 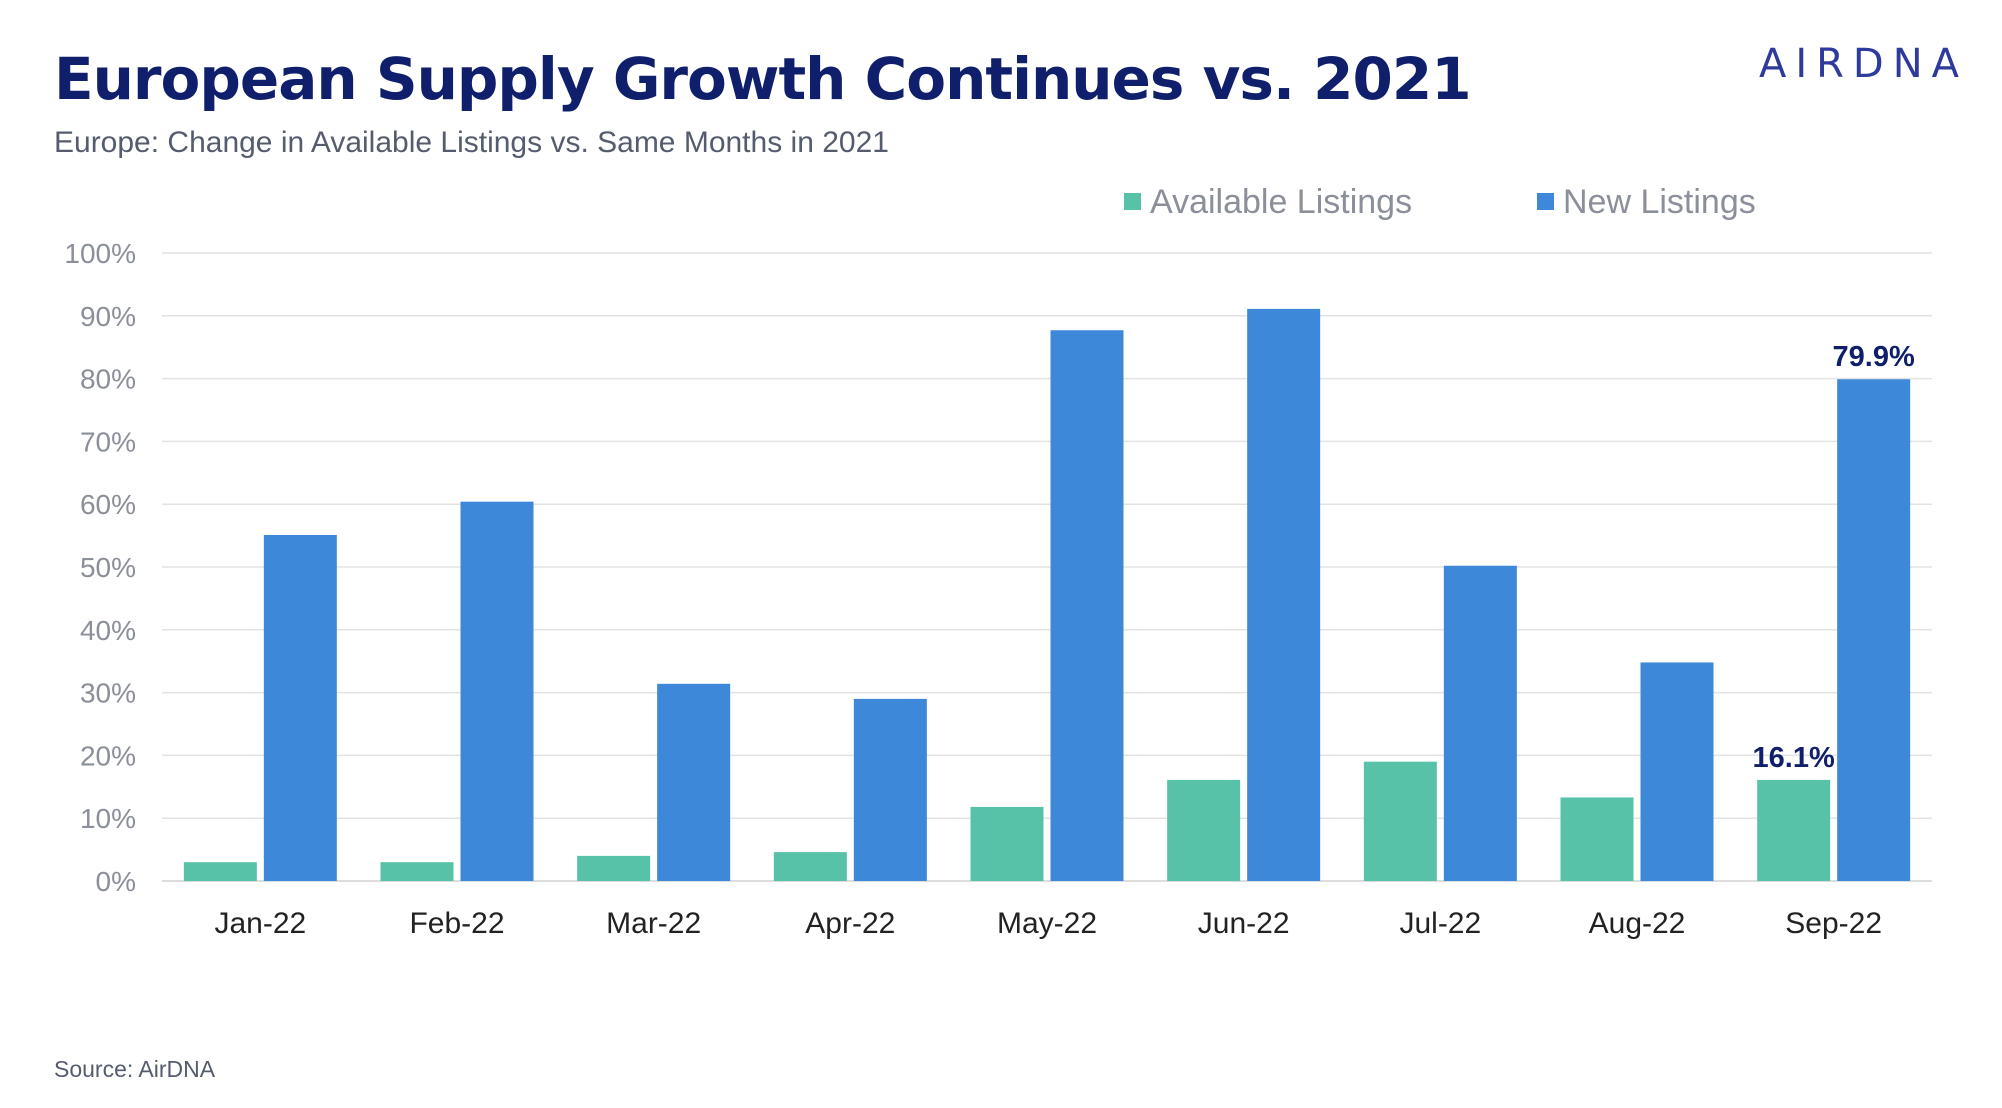 What do you see at coordinates (1440, 923) in the screenshot?
I see `x-tick-label: Jul-22` at bounding box center [1440, 923].